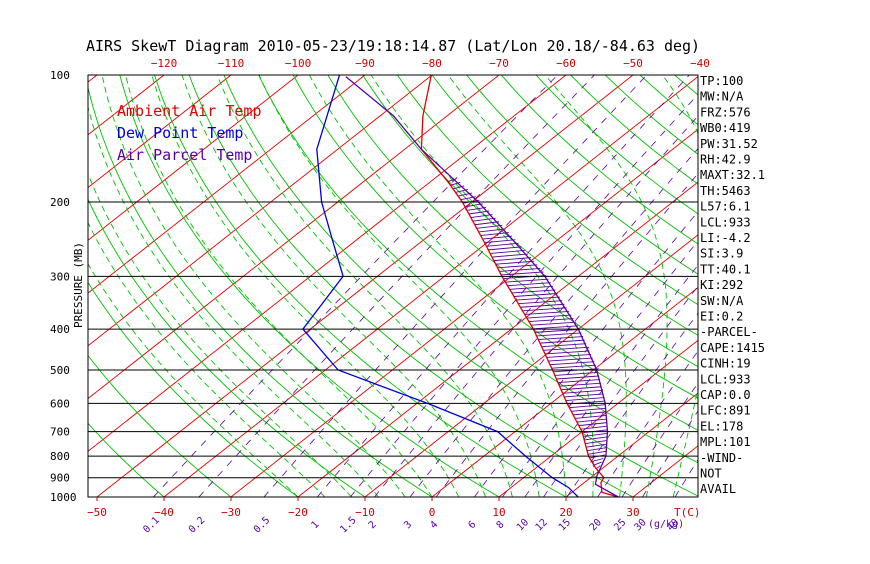 The image size is (870, 564). What do you see at coordinates (523, 525) in the screenshot?
I see `mixing-ratio-label: 10` at bounding box center [523, 525].